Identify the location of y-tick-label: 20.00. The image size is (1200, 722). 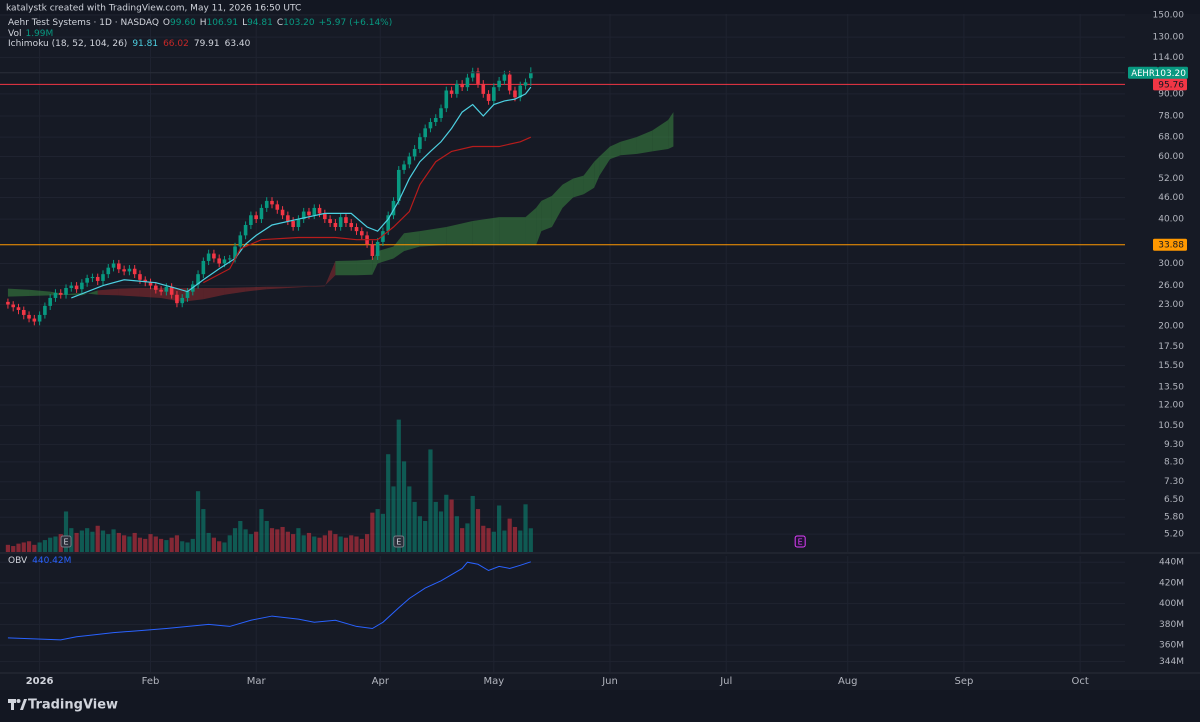
(1171, 327).